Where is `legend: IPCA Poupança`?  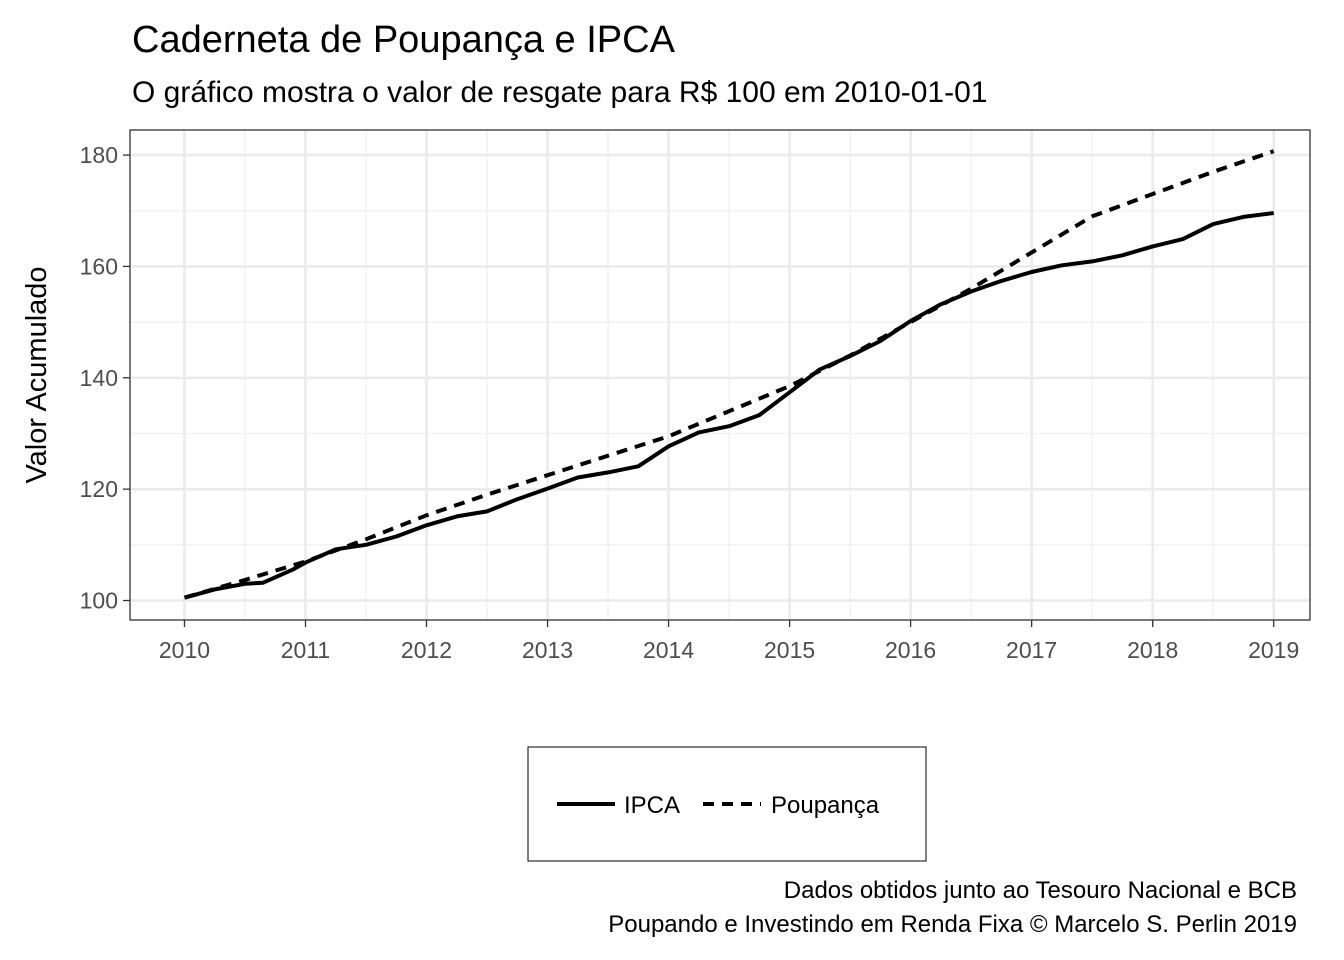 legend: IPCA Poupança is located at coordinates (727, 804).